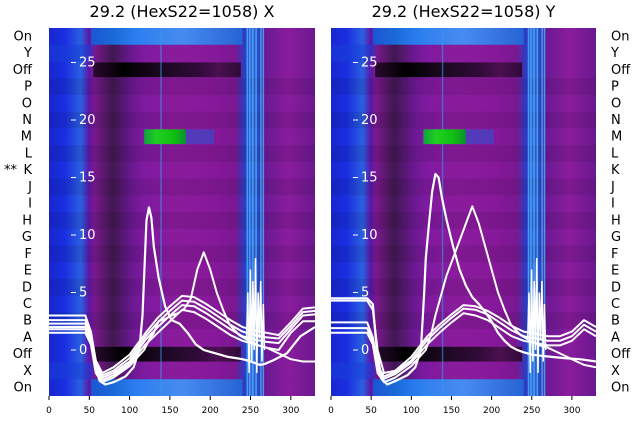  What do you see at coordinates (30, 204) in the screenshot?
I see `row-label: I` at bounding box center [30, 204].